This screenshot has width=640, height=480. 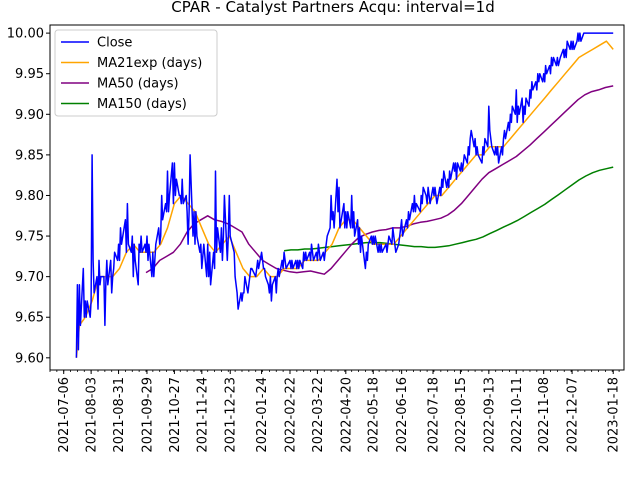 What do you see at coordinates (142, 104) in the screenshot?
I see `legend-label: MA150 (days)` at bounding box center [142, 104].